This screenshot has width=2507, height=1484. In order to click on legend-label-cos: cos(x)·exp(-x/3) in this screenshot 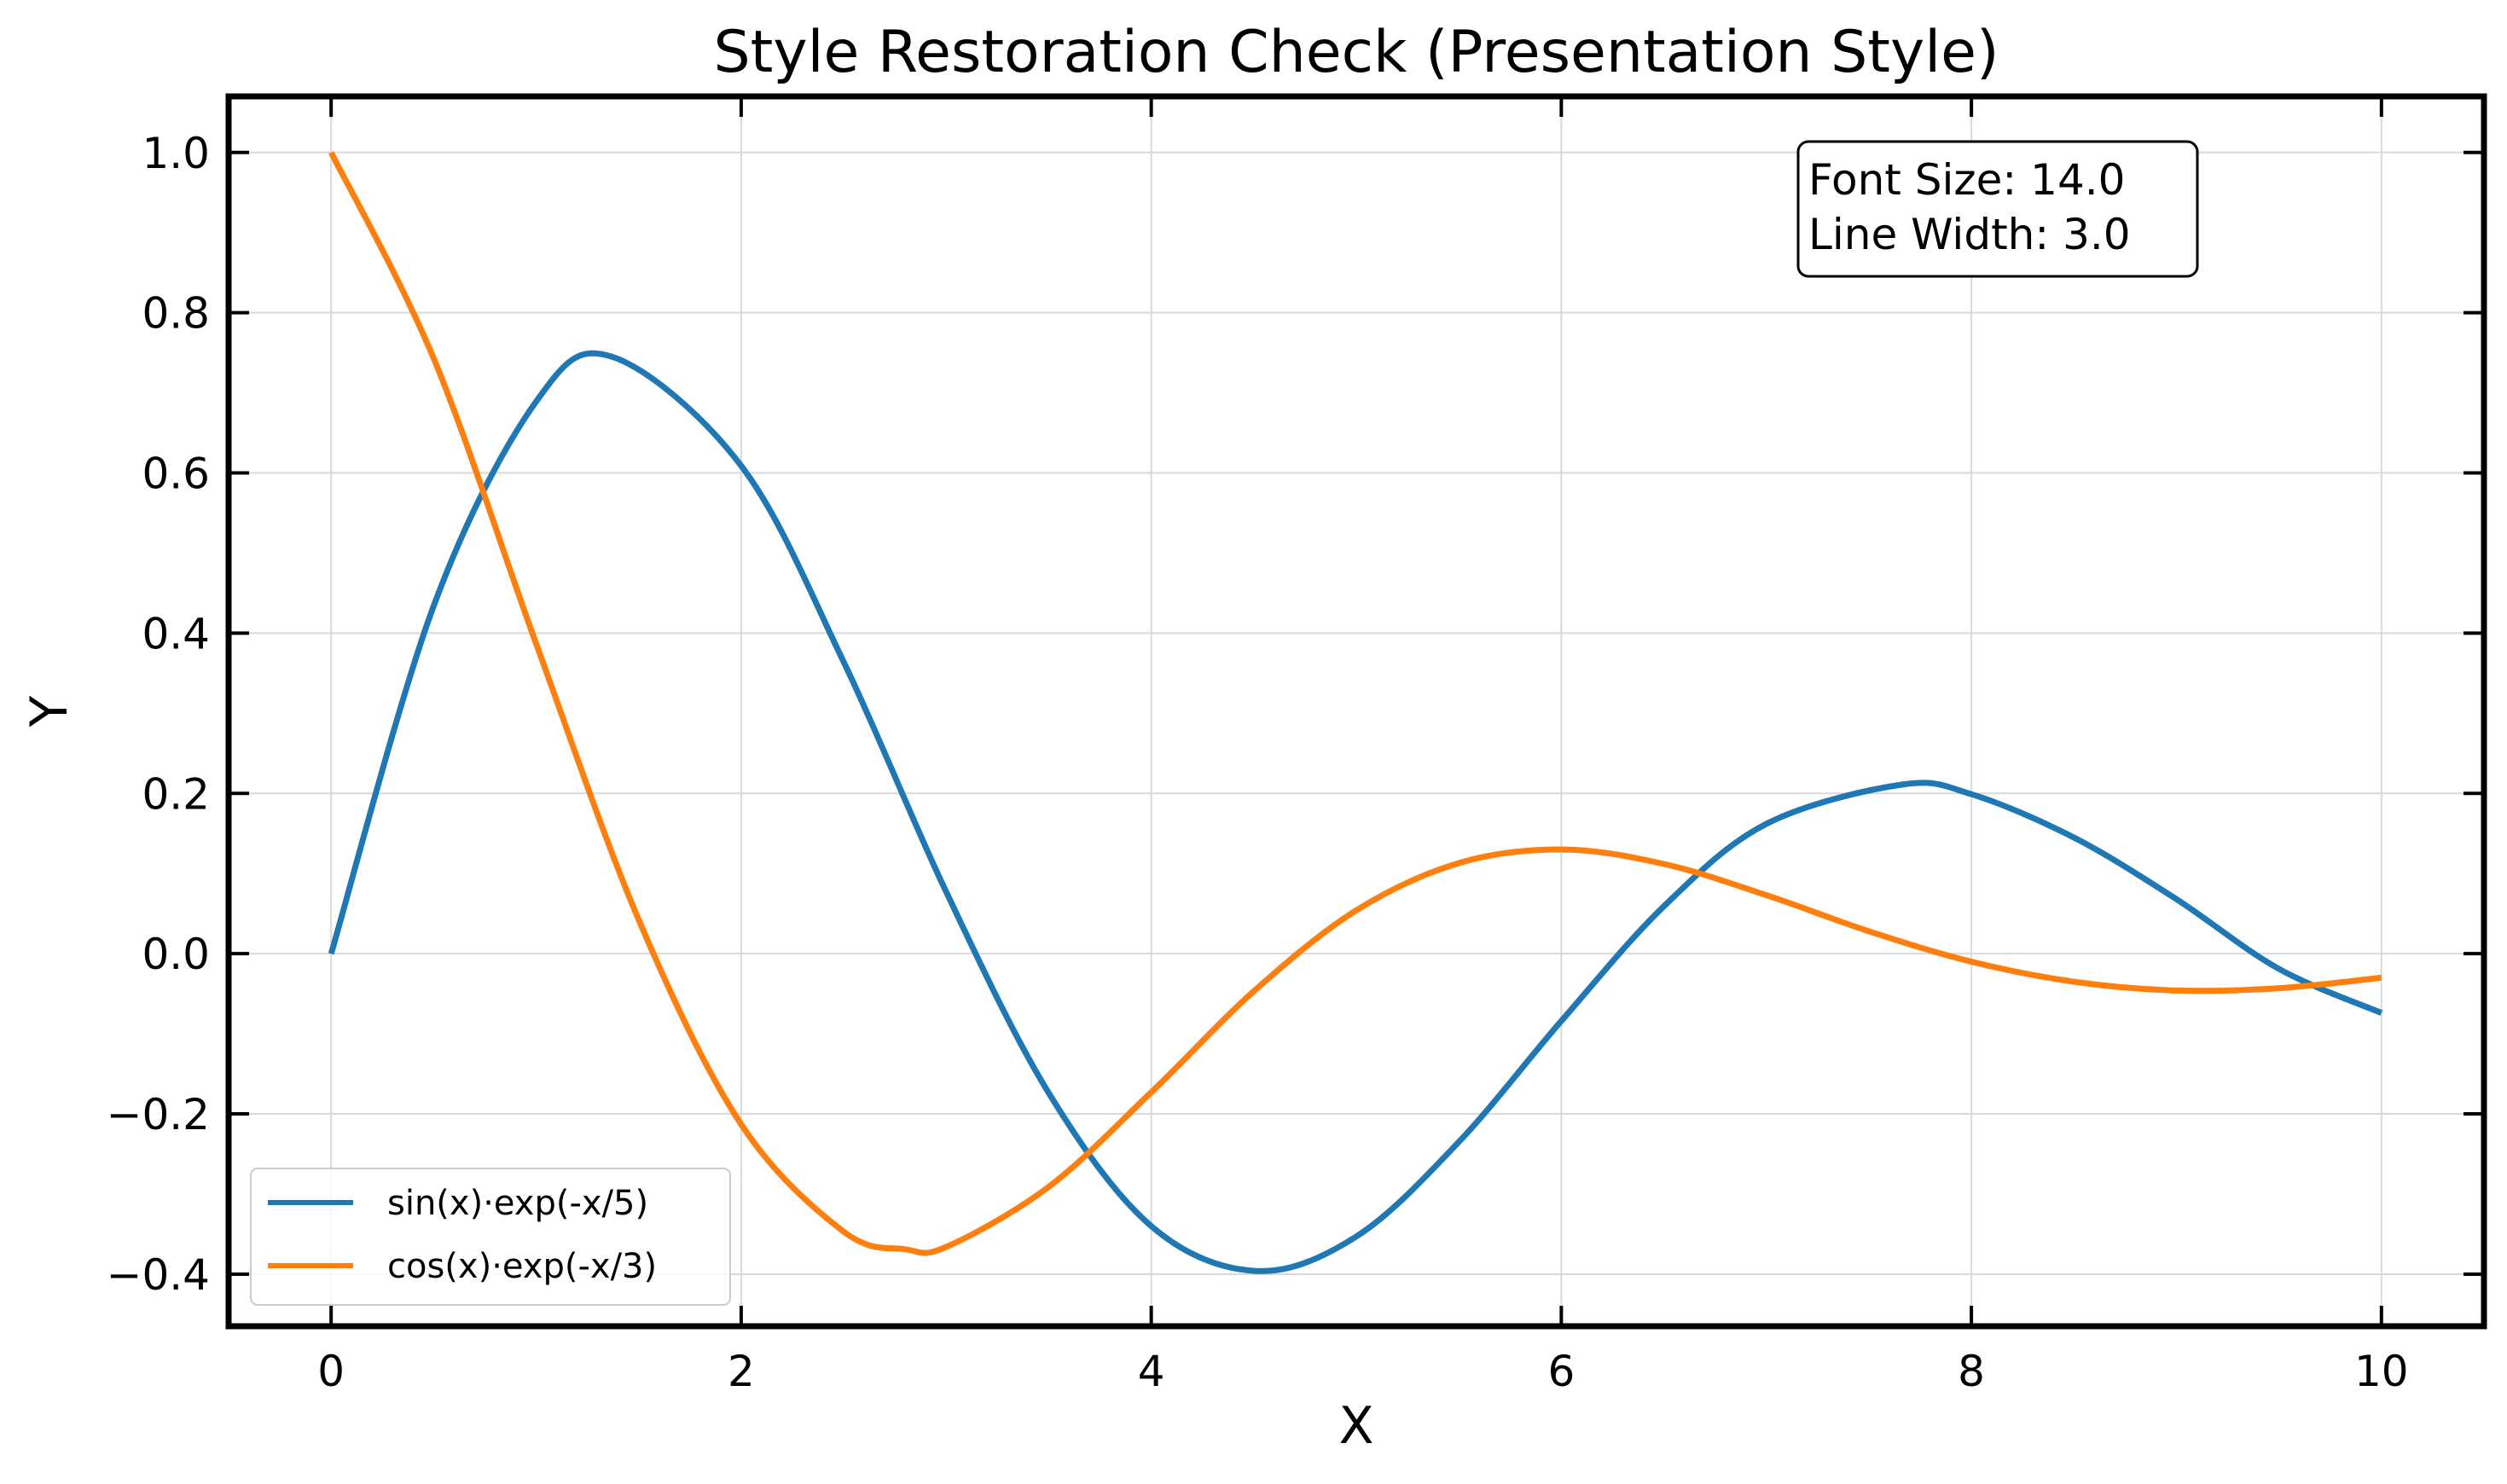, I will do `click(522, 1266)`.